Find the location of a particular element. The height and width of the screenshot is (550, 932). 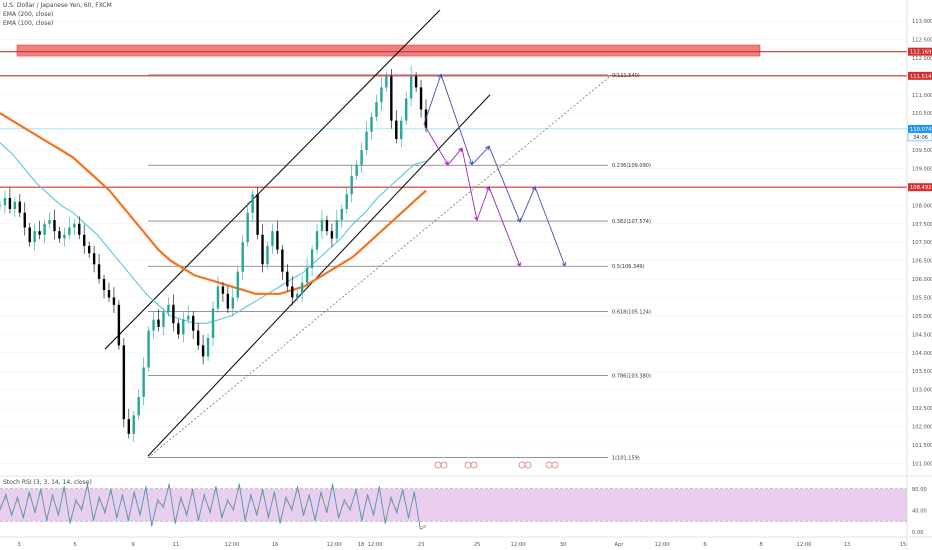

time-tick: 11 is located at coordinates (176, 545).